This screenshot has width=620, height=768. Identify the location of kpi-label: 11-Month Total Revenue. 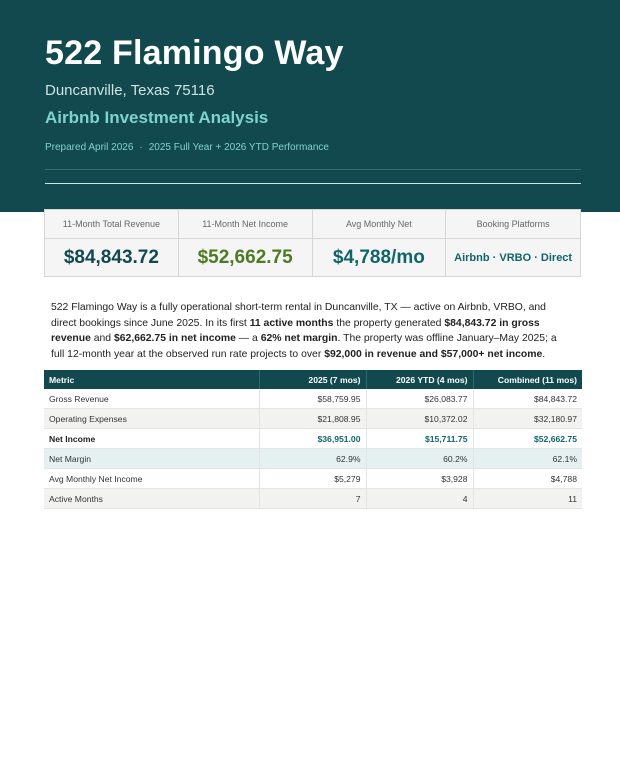
(111, 224).